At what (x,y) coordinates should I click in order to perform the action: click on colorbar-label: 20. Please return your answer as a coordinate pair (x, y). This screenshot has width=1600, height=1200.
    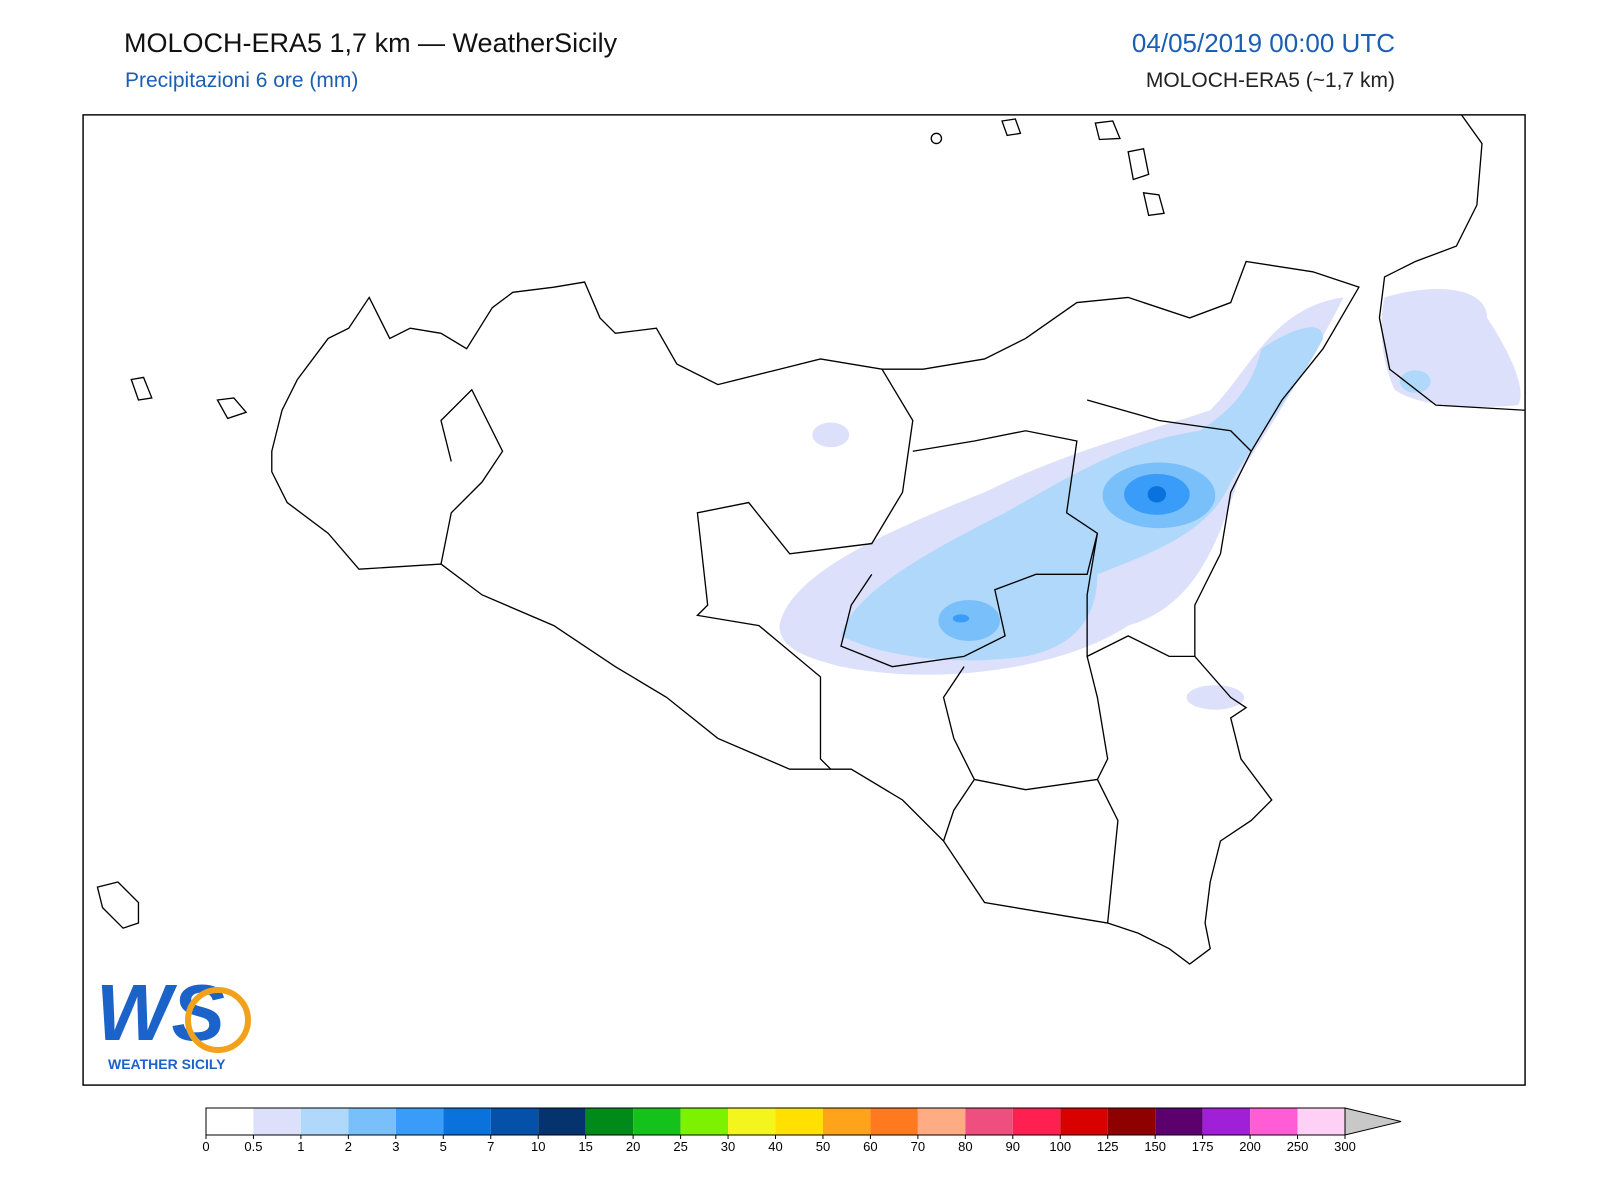
    Looking at the image, I should click on (633, 1146).